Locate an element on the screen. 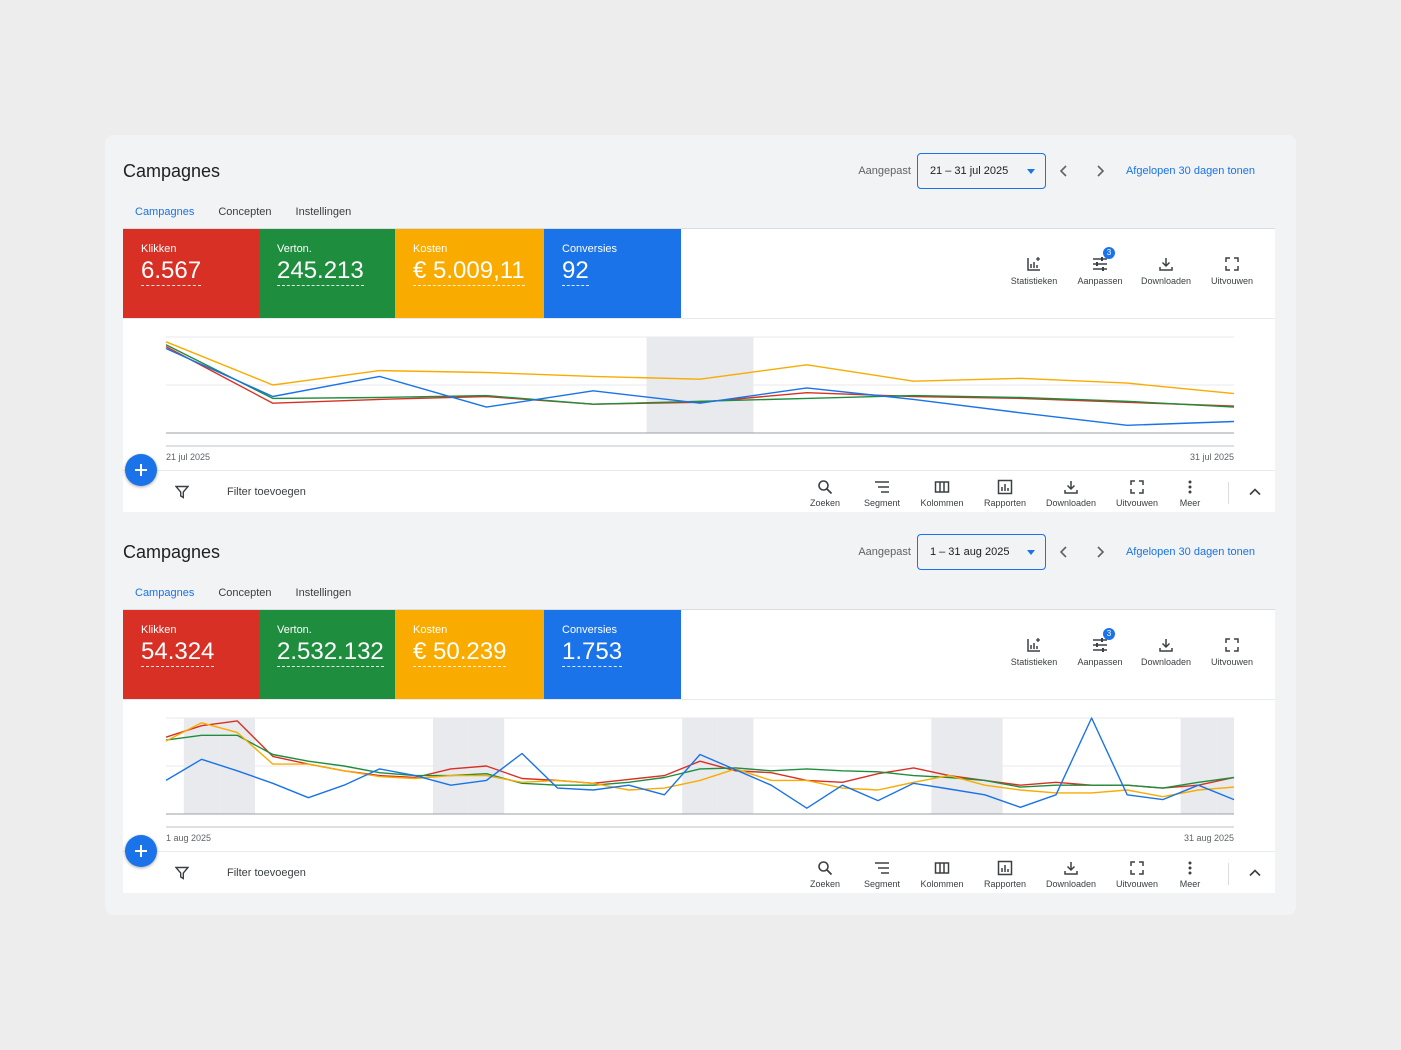  performance-chart: 21 jul 2025 31 jul 2025 is located at coordinates (699, 402).